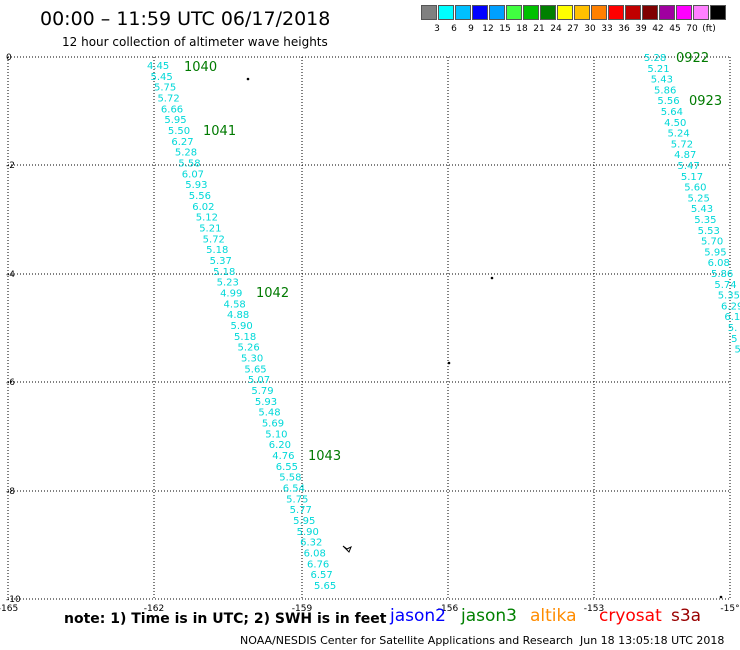  What do you see at coordinates (276, 434) in the screenshot?
I see `swh-value: 5.10` at bounding box center [276, 434].